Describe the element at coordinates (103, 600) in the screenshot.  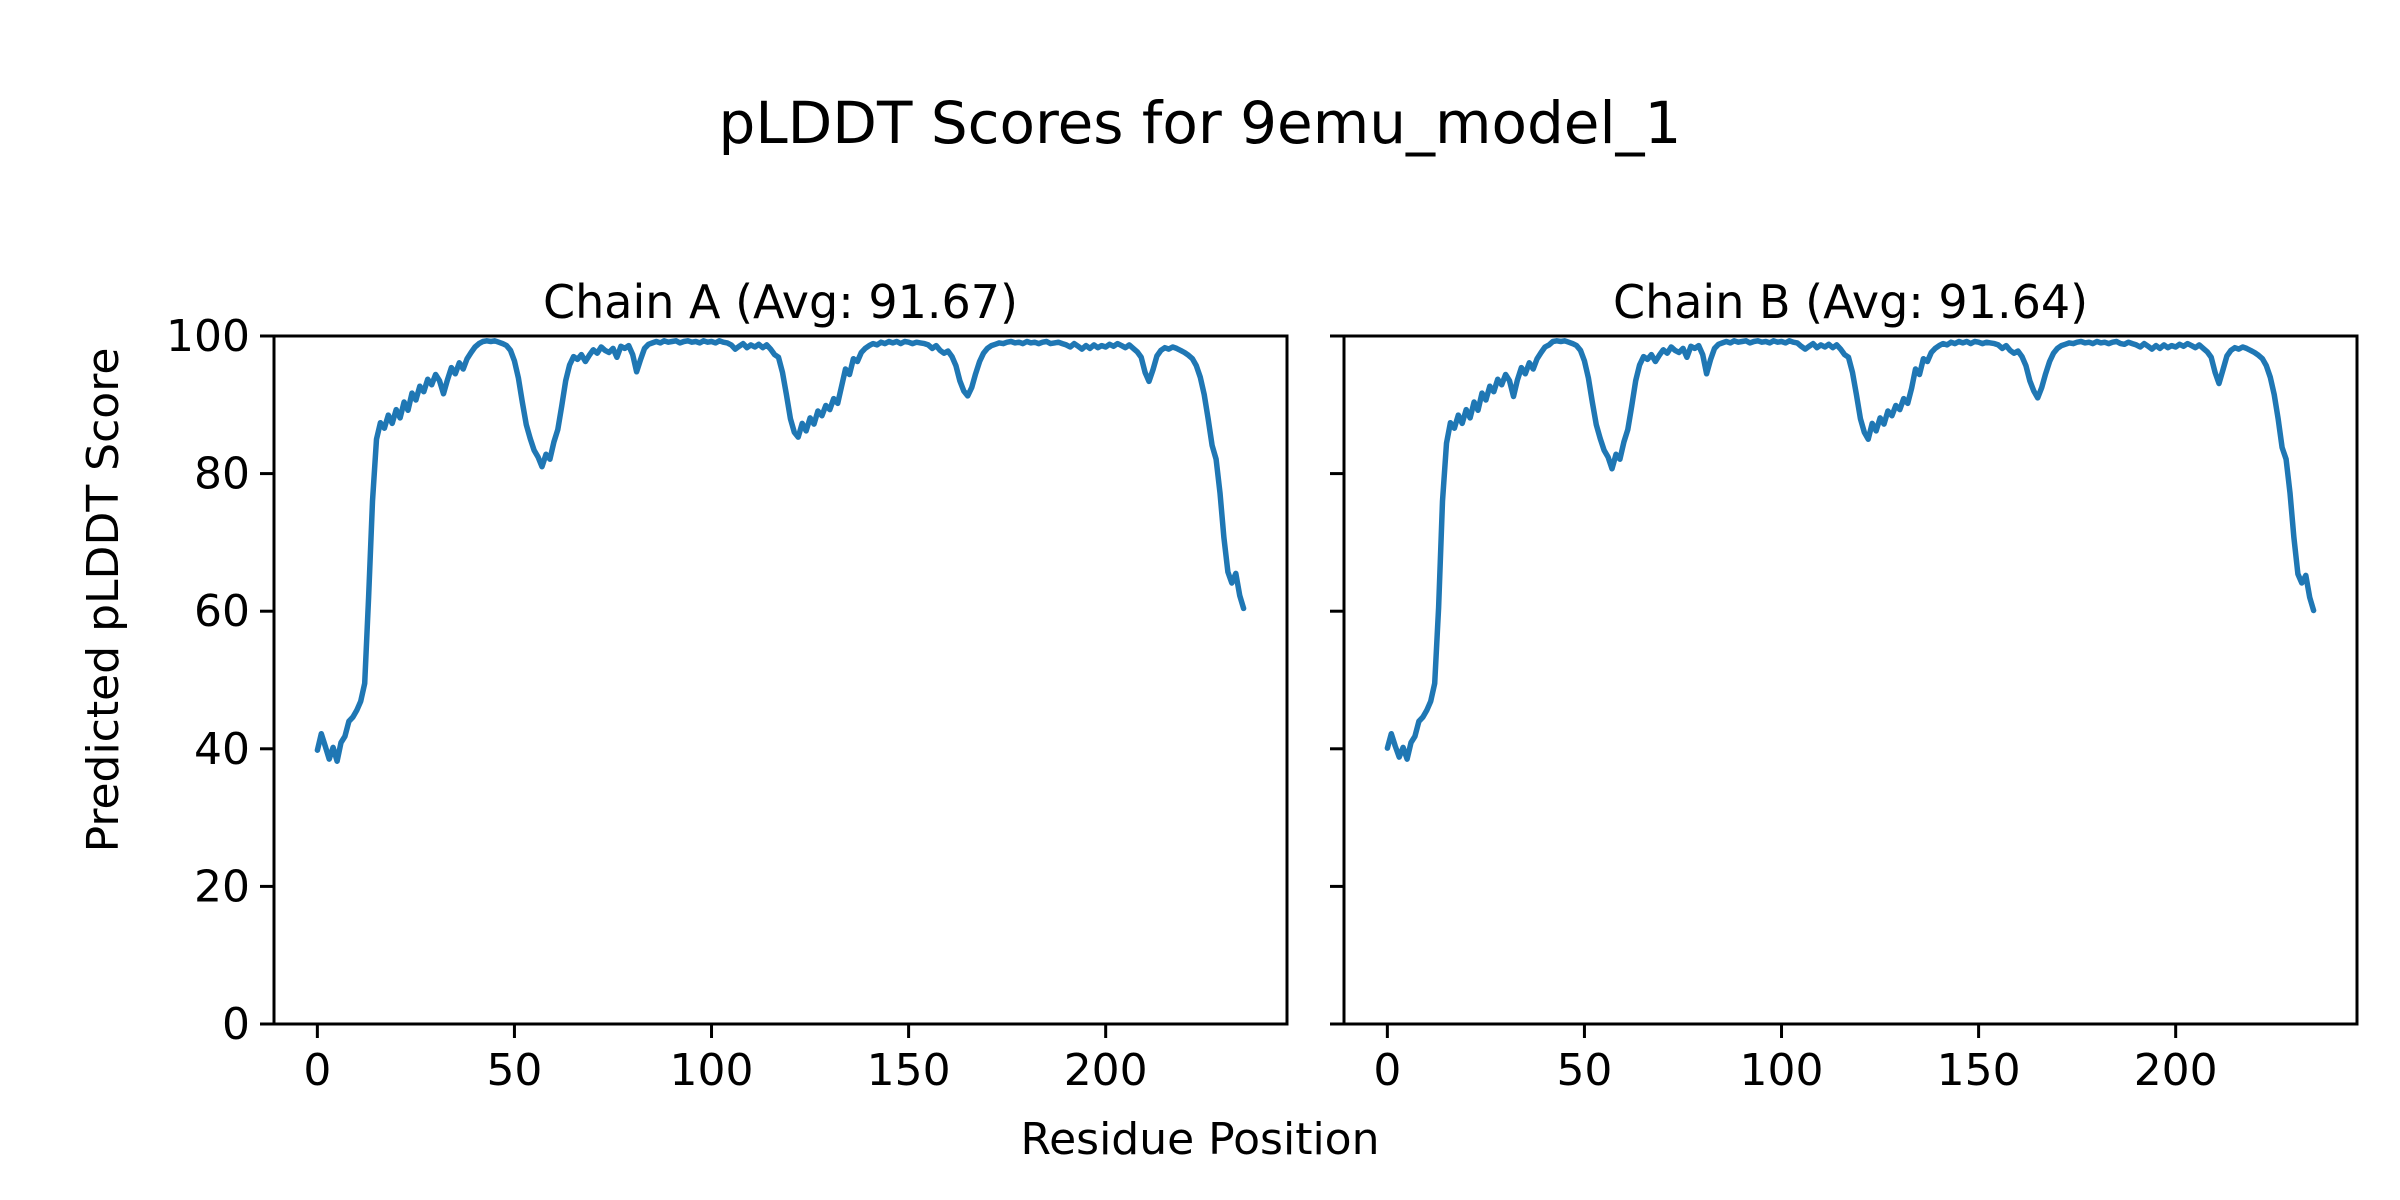
I see `y-axis-label: Predicted pLDDT Score` at that location.